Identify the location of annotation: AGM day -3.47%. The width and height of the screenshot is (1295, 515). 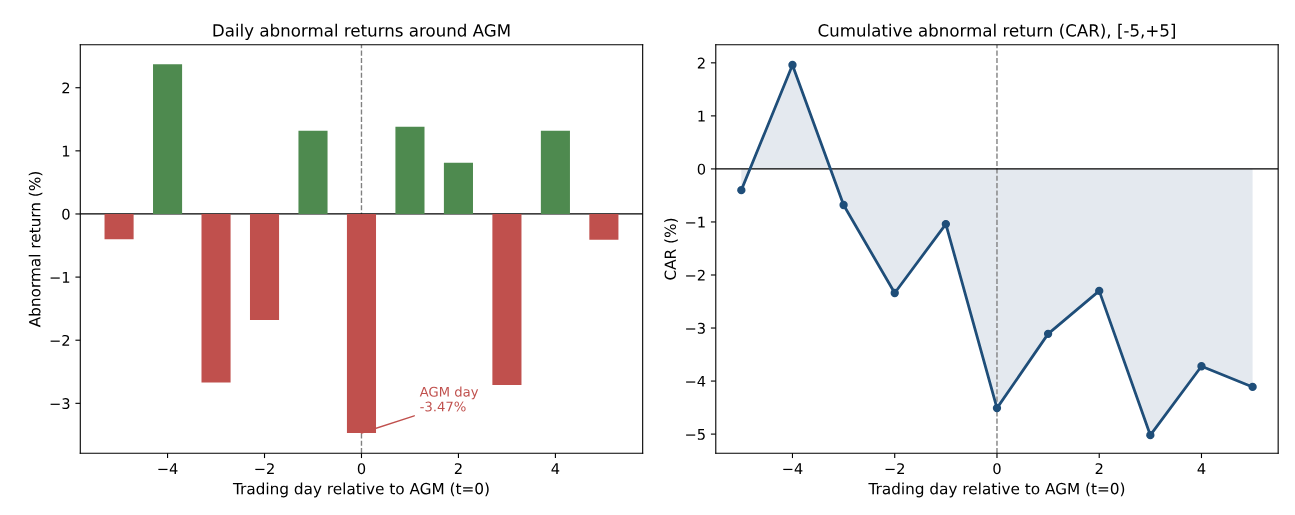
(449, 399).